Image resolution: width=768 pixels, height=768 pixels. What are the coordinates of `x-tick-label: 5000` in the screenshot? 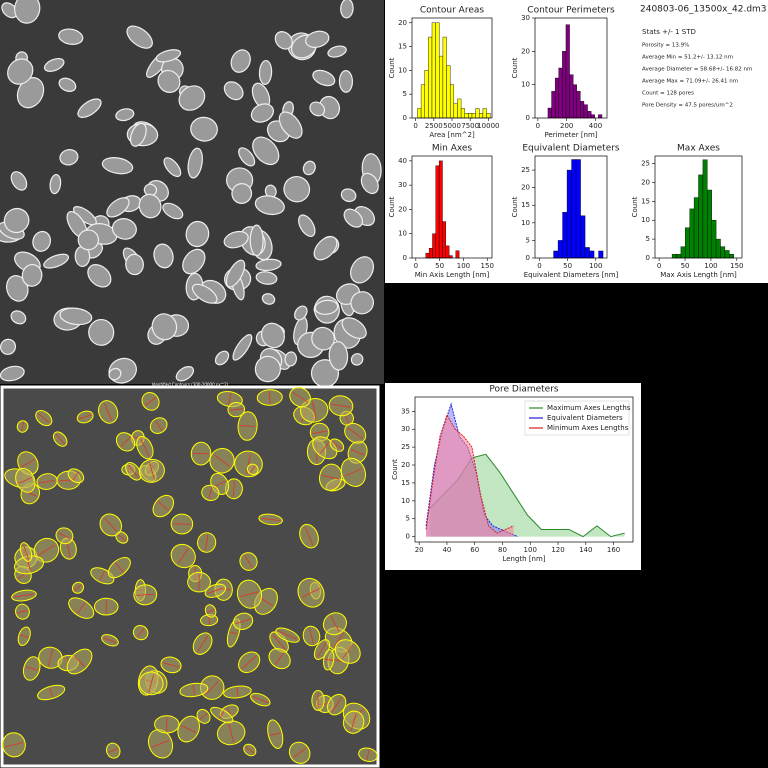 It's located at (452, 126).